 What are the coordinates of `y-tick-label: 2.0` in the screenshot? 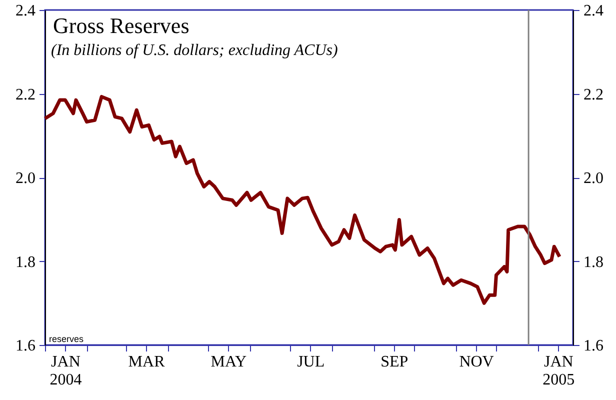 It's located at (26, 178).